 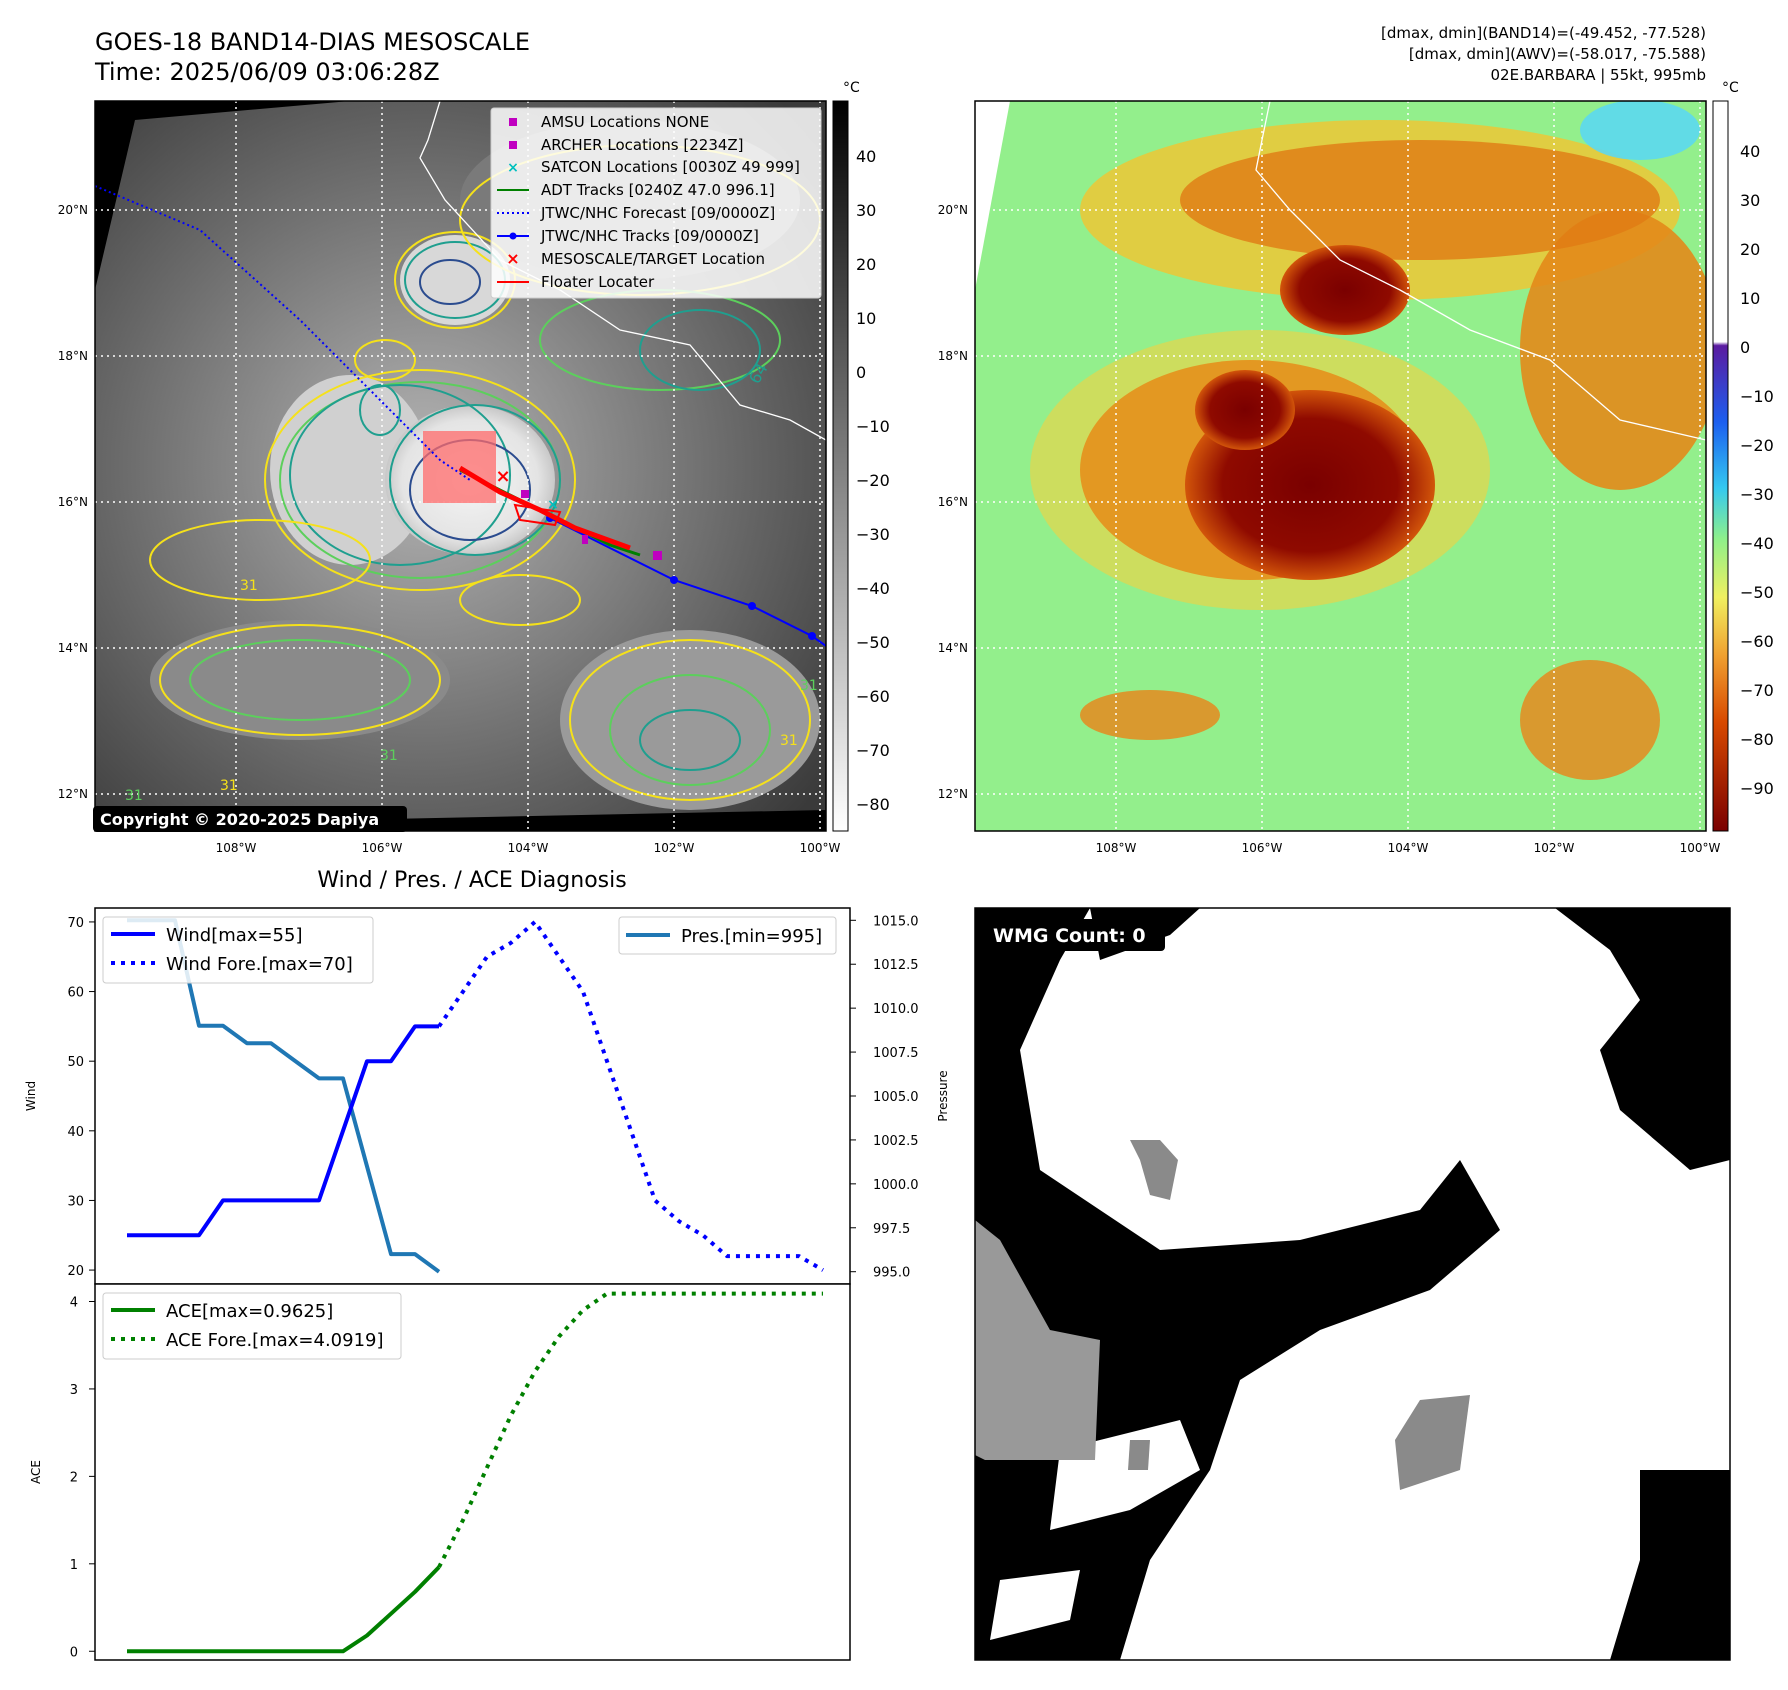 What do you see at coordinates (866, 156) in the screenshot?
I see `ir-cbar-tick: 40` at bounding box center [866, 156].